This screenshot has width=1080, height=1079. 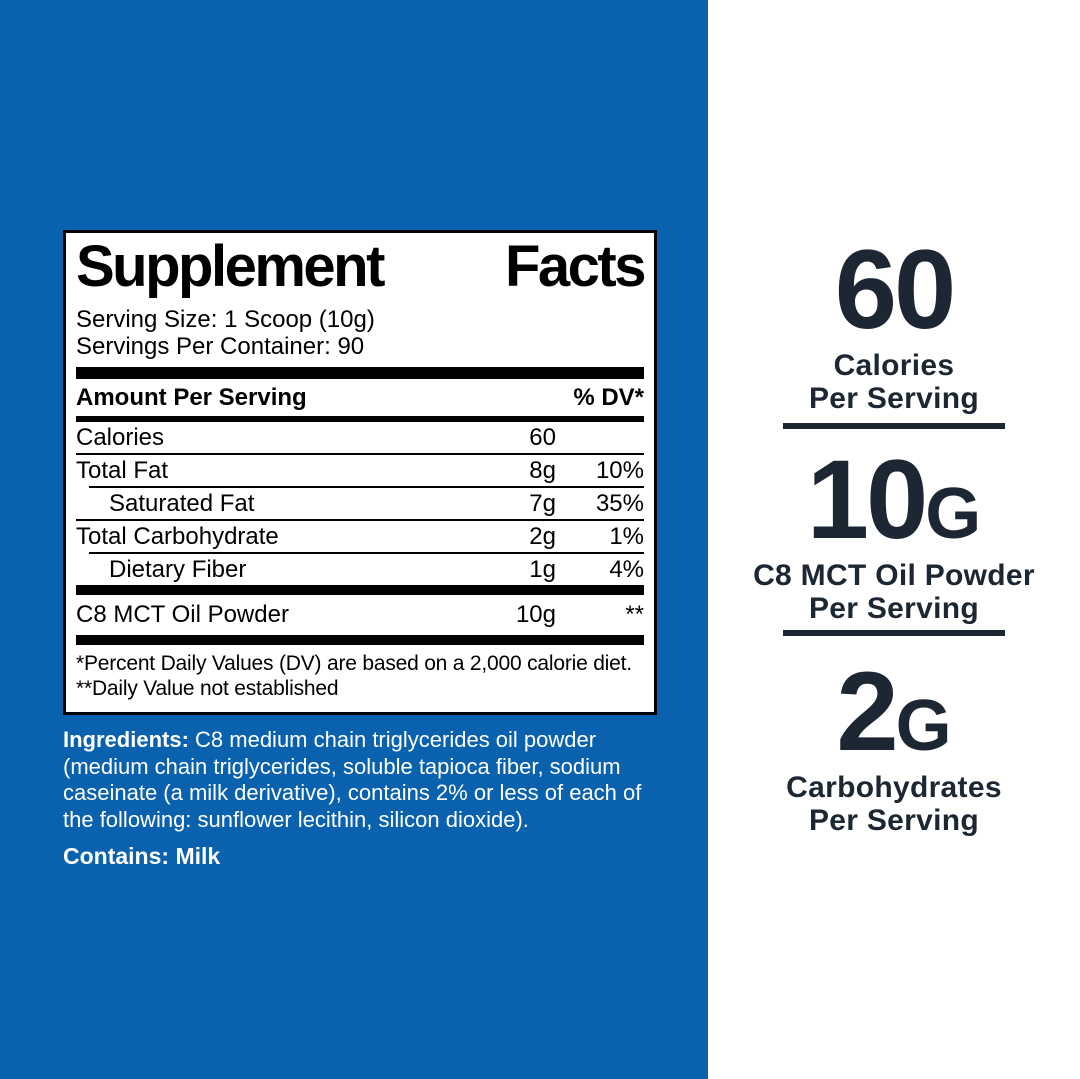 What do you see at coordinates (575, 266) in the screenshot?
I see `title-word-facts: Facts` at bounding box center [575, 266].